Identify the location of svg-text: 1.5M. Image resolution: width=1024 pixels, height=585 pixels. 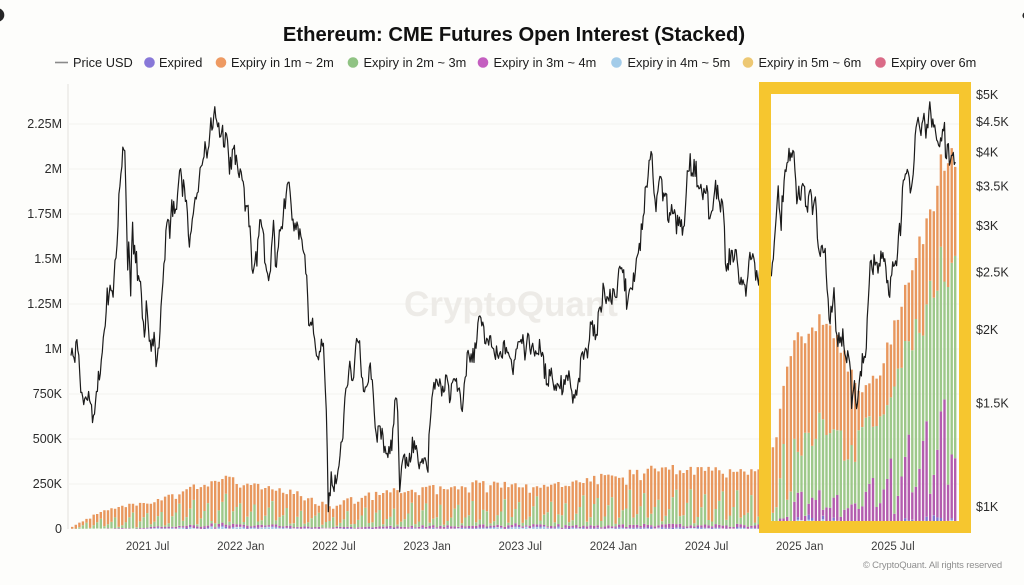
(48, 259).